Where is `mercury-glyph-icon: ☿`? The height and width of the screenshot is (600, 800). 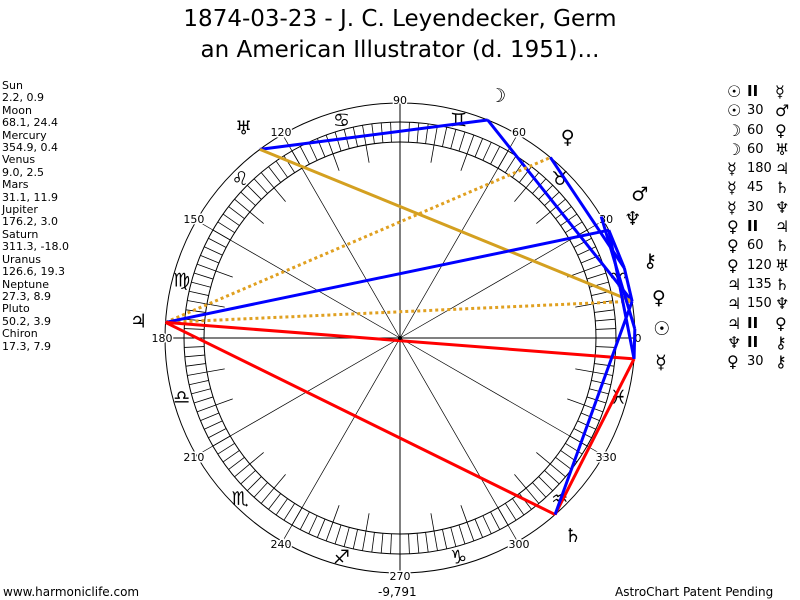 mercury-glyph-icon: ☿ is located at coordinates (661, 362).